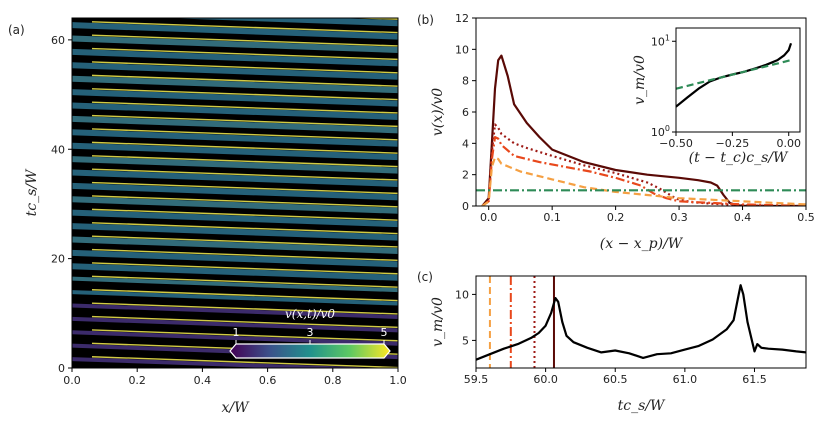 This screenshot has height=431, width=830. I want to click on ytick-label: 6, so click(465, 112).